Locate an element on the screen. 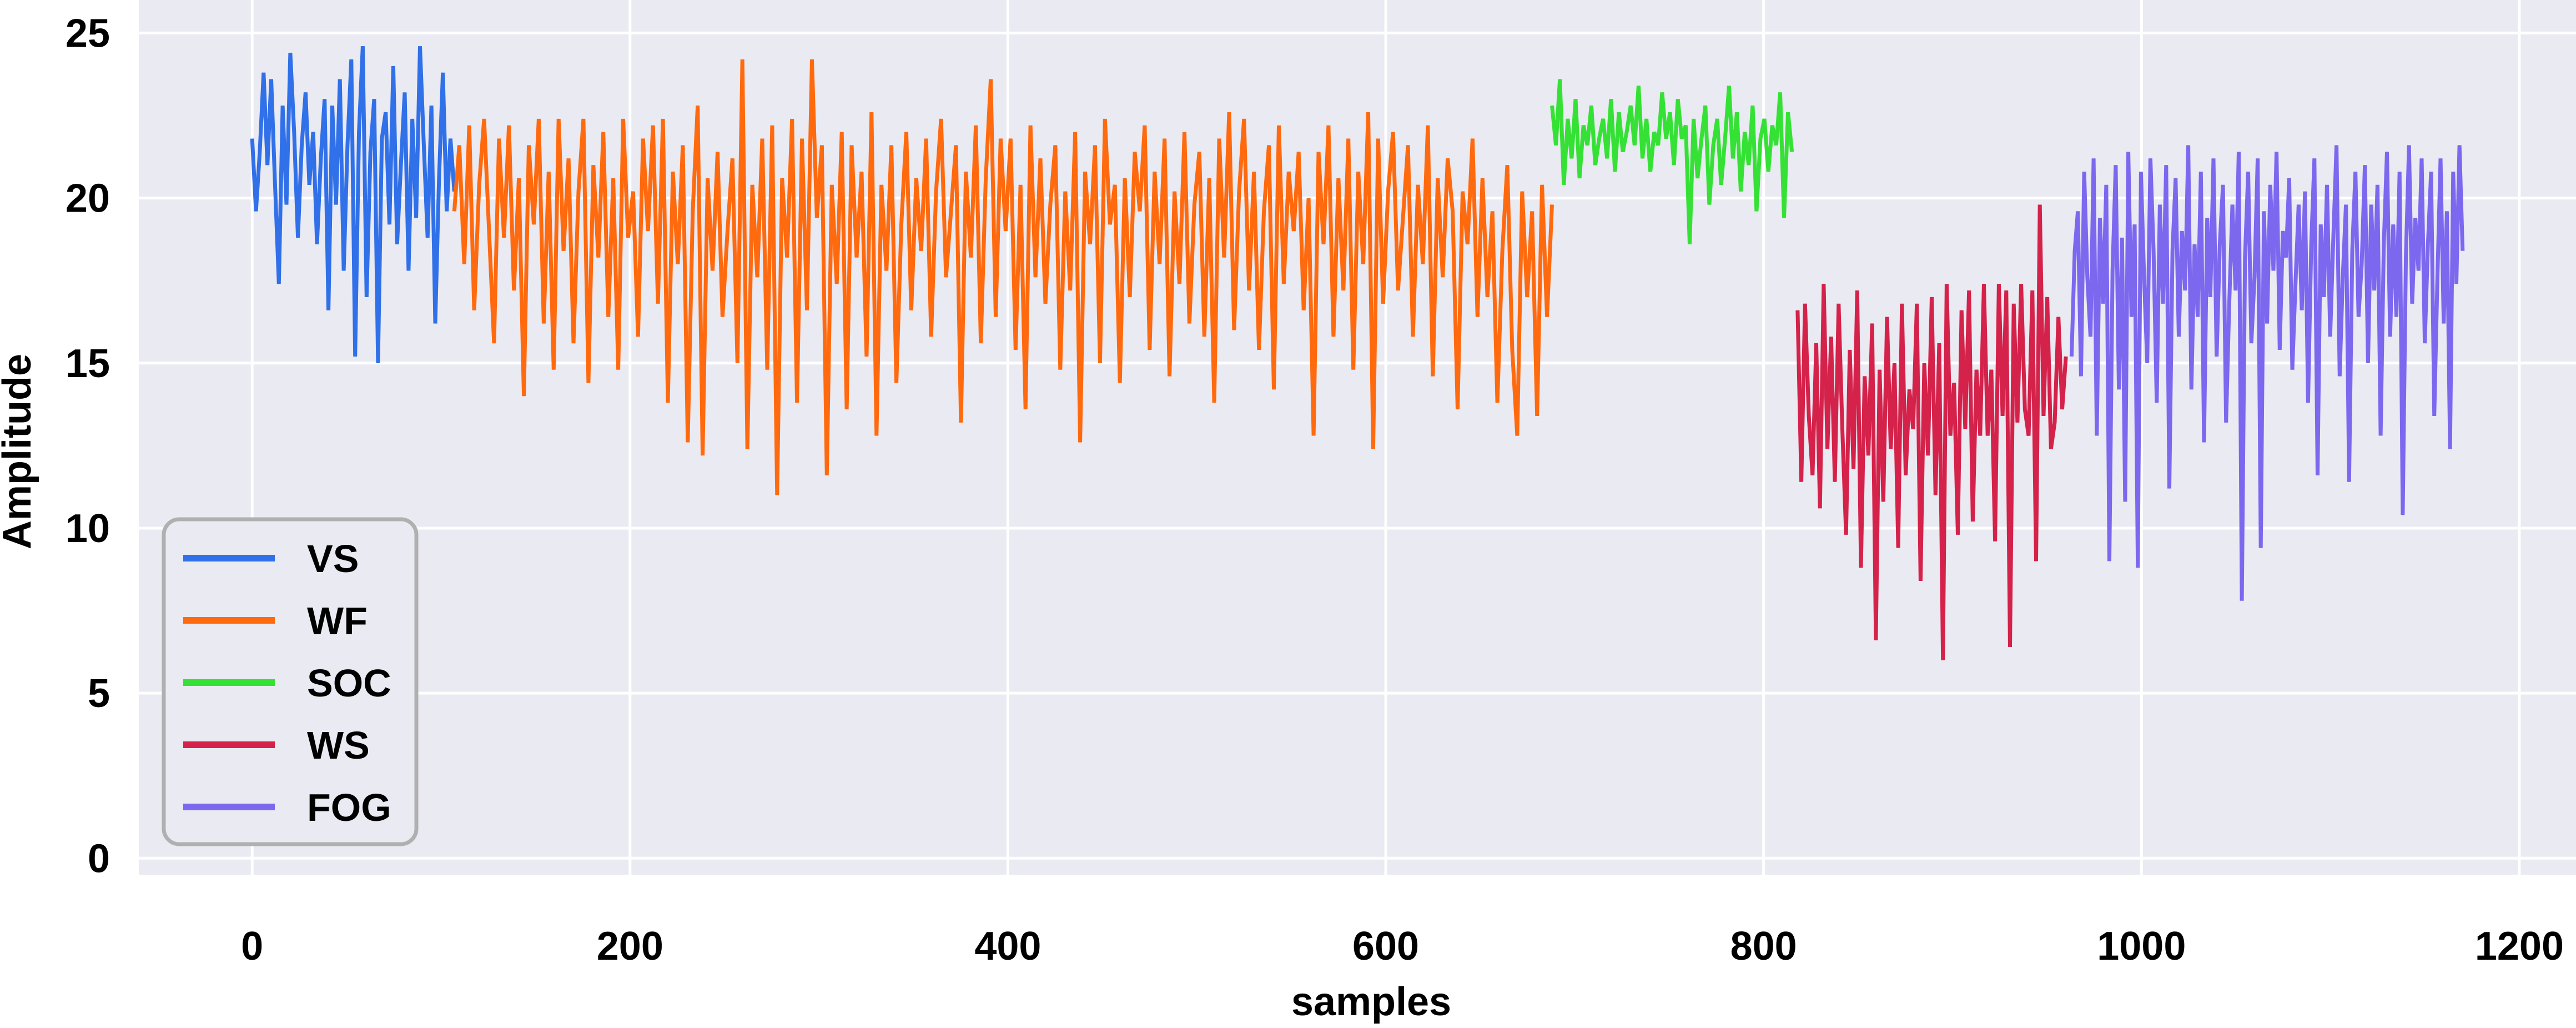  series-line-soc is located at coordinates (1672, 161).